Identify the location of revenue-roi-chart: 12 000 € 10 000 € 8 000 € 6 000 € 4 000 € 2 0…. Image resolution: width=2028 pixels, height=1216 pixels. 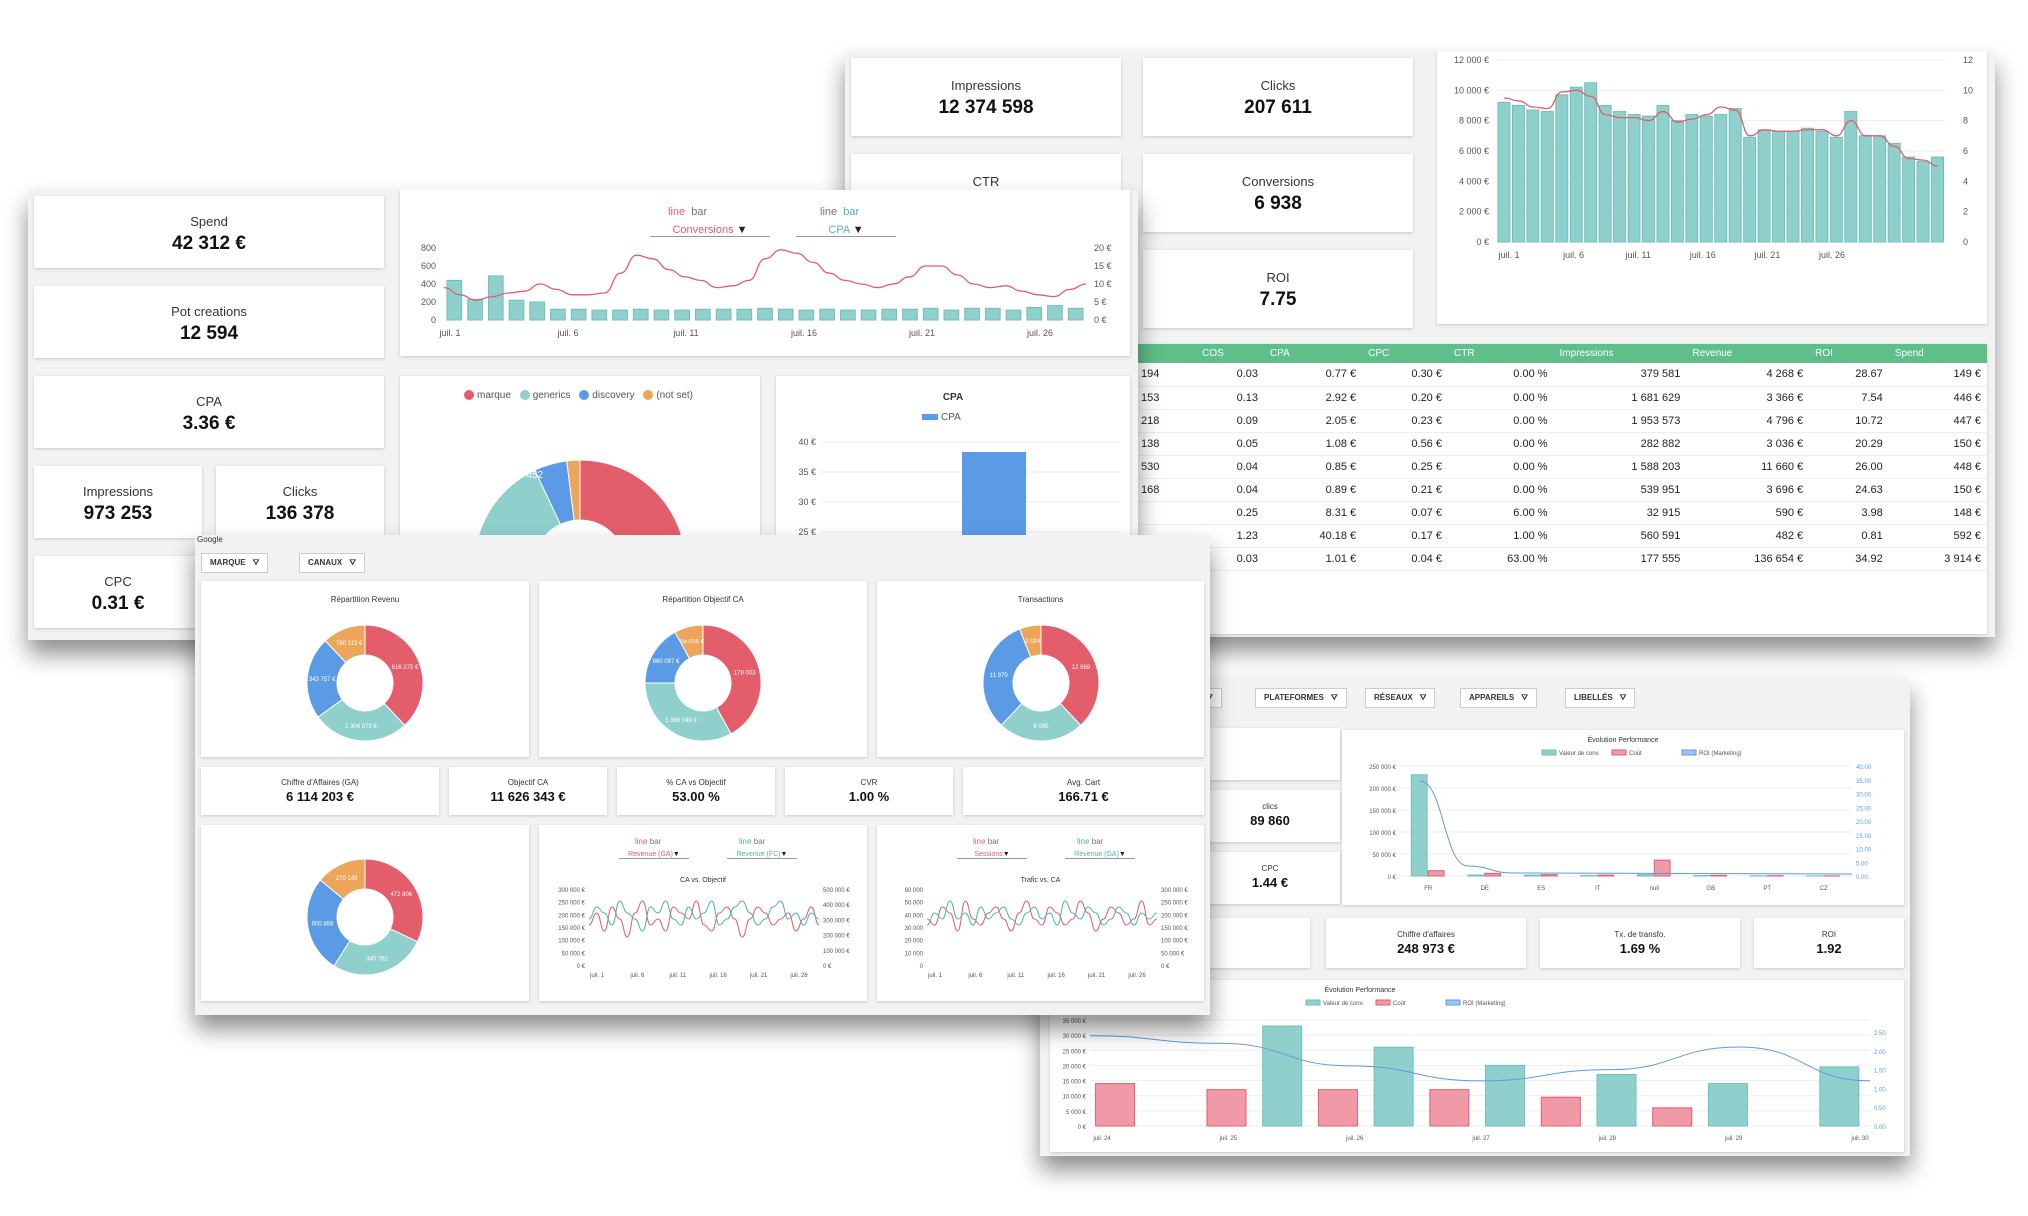
(1712, 188).